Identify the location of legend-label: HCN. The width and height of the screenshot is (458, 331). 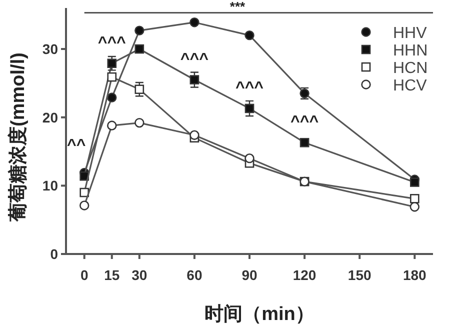
(410, 68).